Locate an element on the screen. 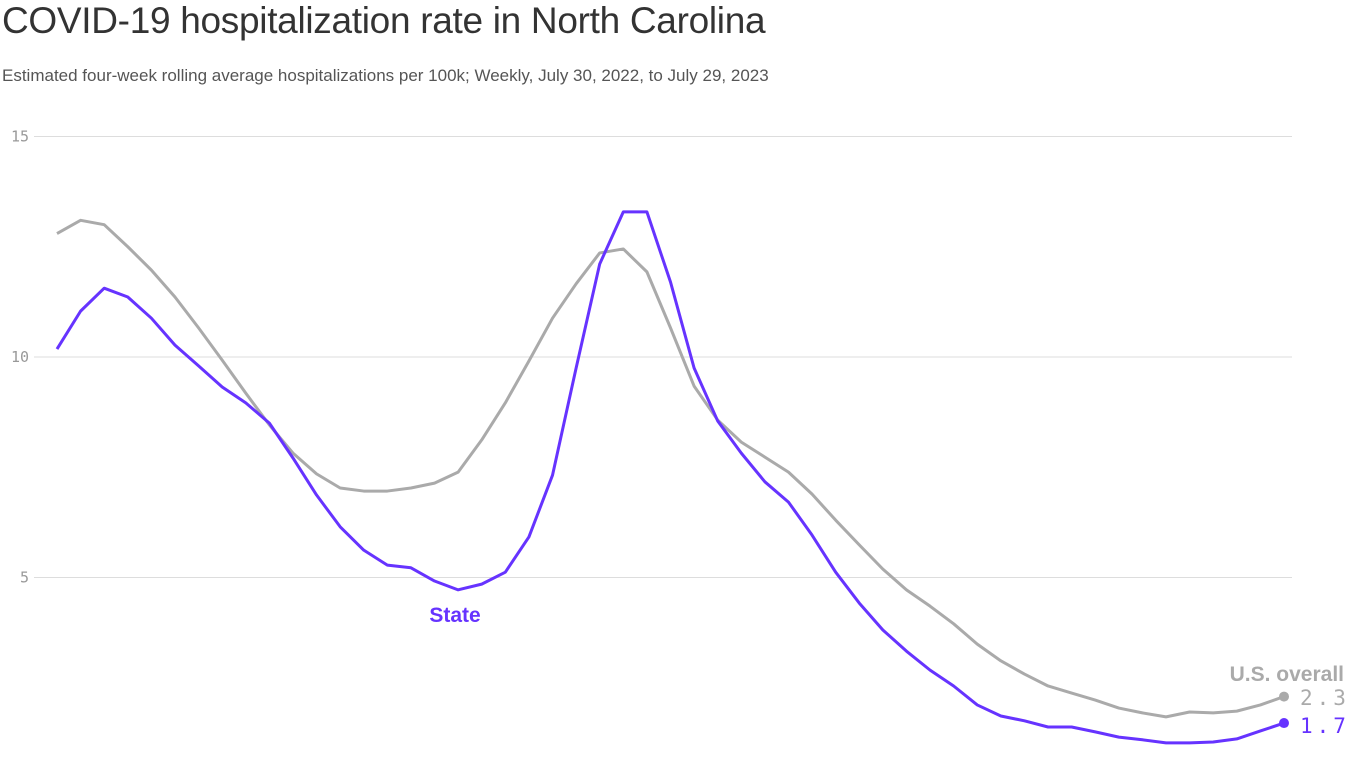 The height and width of the screenshot is (768, 1366). y-tick-label: 5 is located at coordinates (24, 578).